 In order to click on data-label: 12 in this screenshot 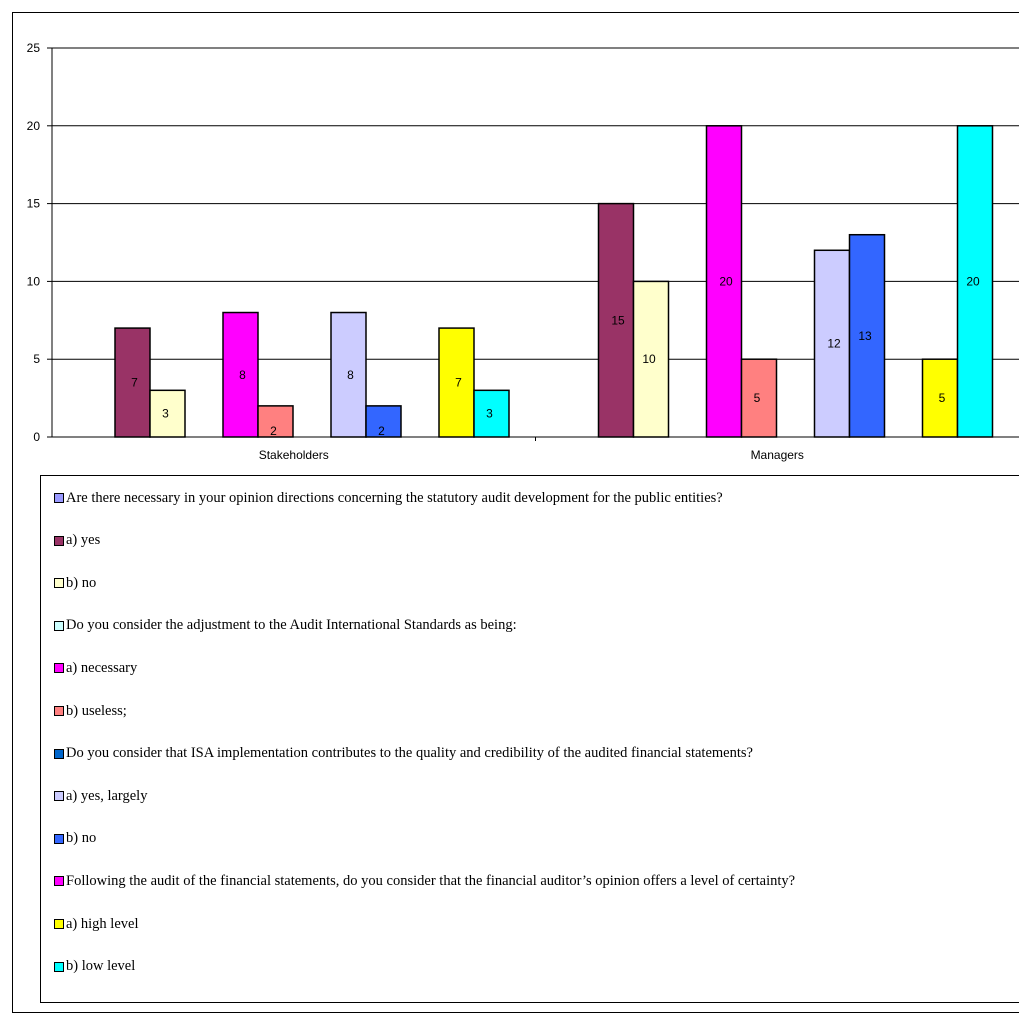, I will do `click(834, 344)`.